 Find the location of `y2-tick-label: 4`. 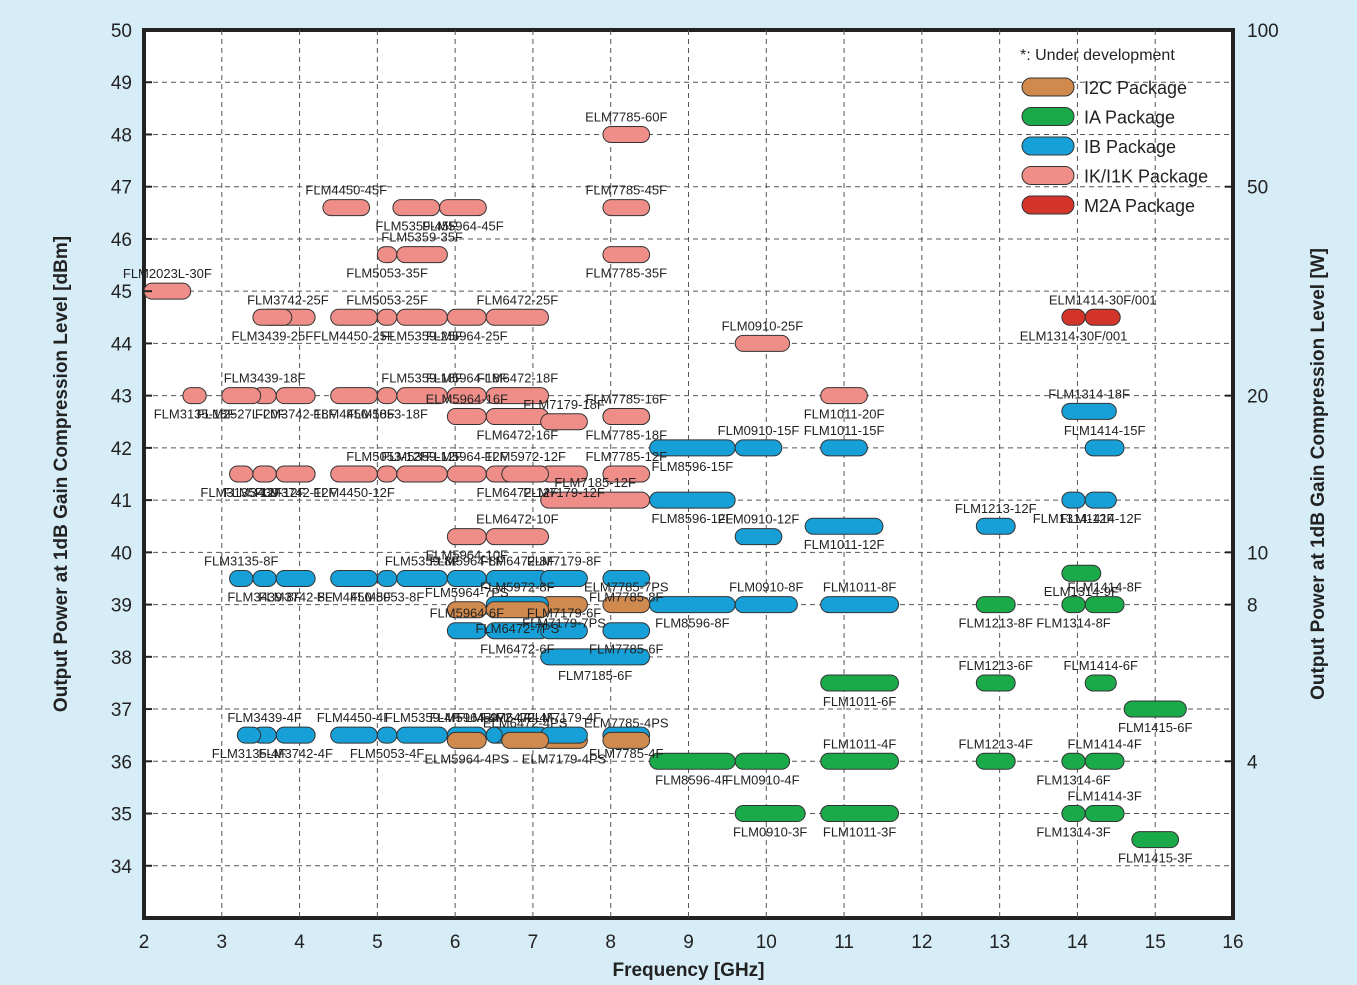

y2-tick-label: 4 is located at coordinates (1252, 762).